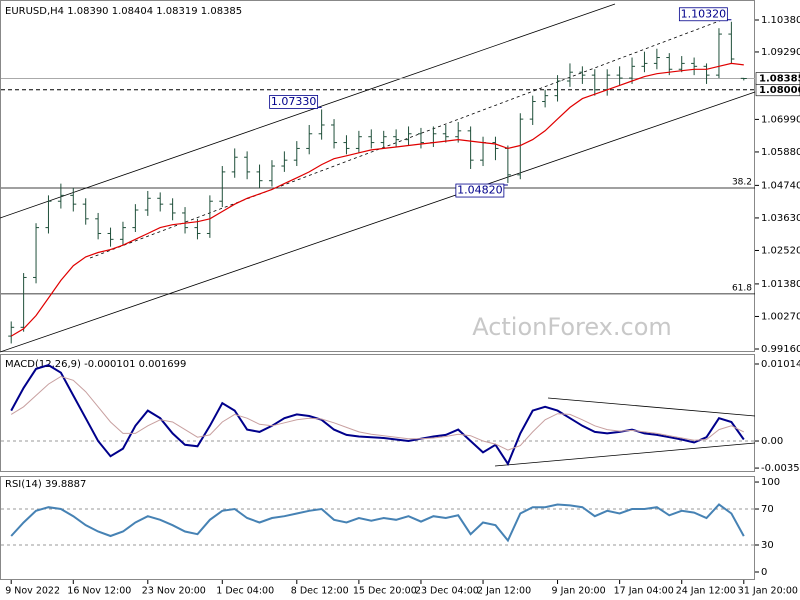 The width and height of the screenshot is (800, 600). I want to click on x-tick-label: 17 Jan 04:00, so click(644, 591).